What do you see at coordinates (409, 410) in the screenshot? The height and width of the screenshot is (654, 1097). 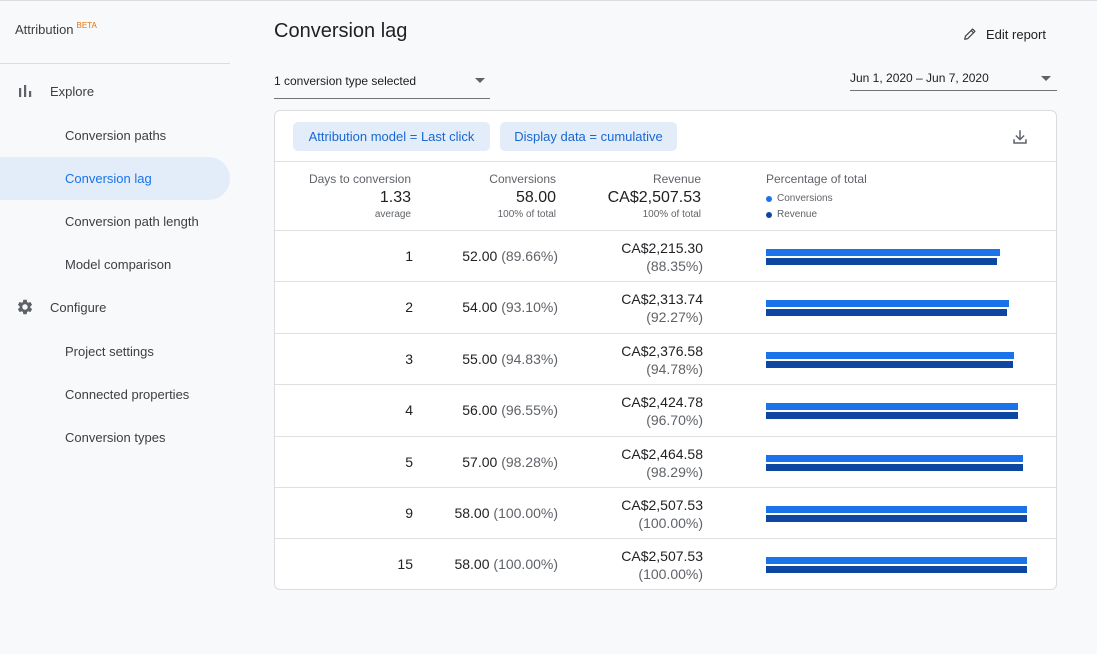 I see `cell-days: 4` at bounding box center [409, 410].